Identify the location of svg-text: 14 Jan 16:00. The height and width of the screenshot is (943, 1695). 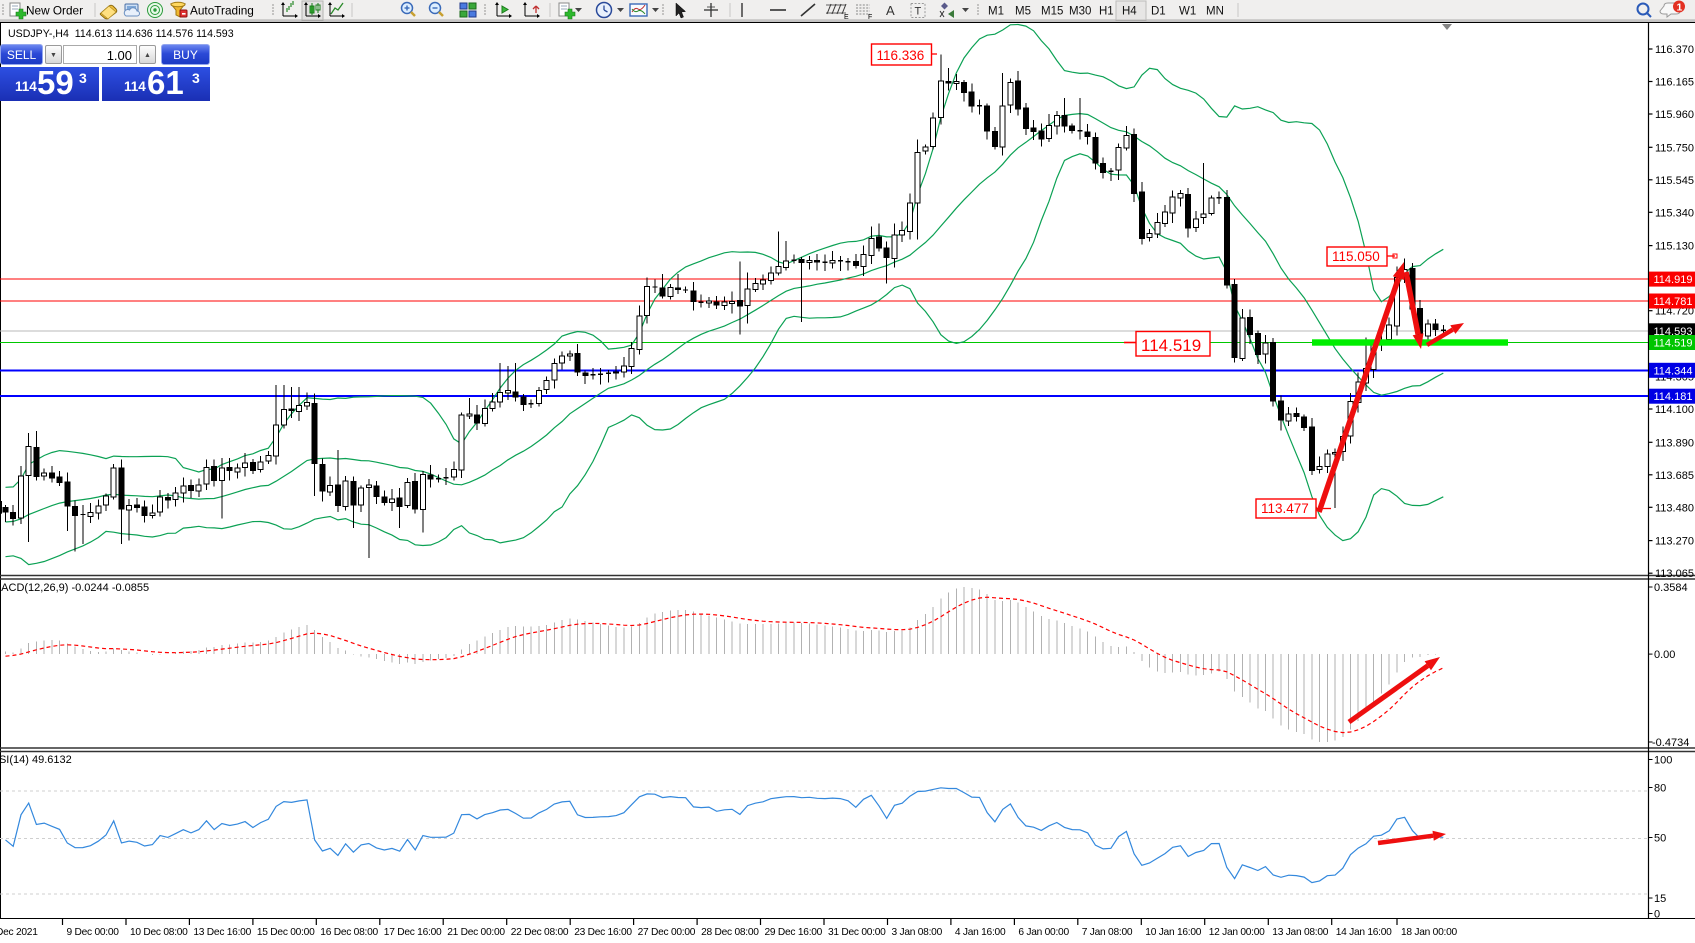
(1364, 932).